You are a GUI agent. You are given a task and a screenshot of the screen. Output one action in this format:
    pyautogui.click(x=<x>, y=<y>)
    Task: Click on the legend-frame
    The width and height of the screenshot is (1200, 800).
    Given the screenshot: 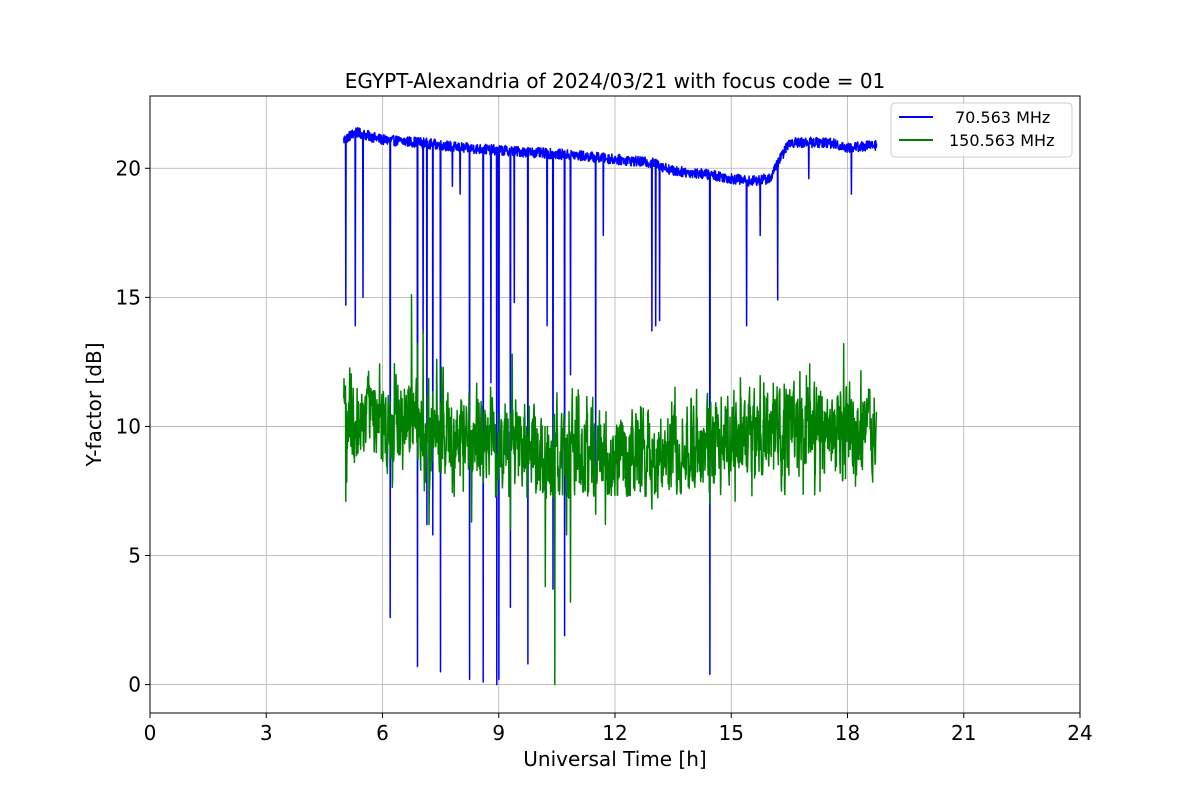 What is the action you would take?
    pyautogui.click(x=981, y=130)
    